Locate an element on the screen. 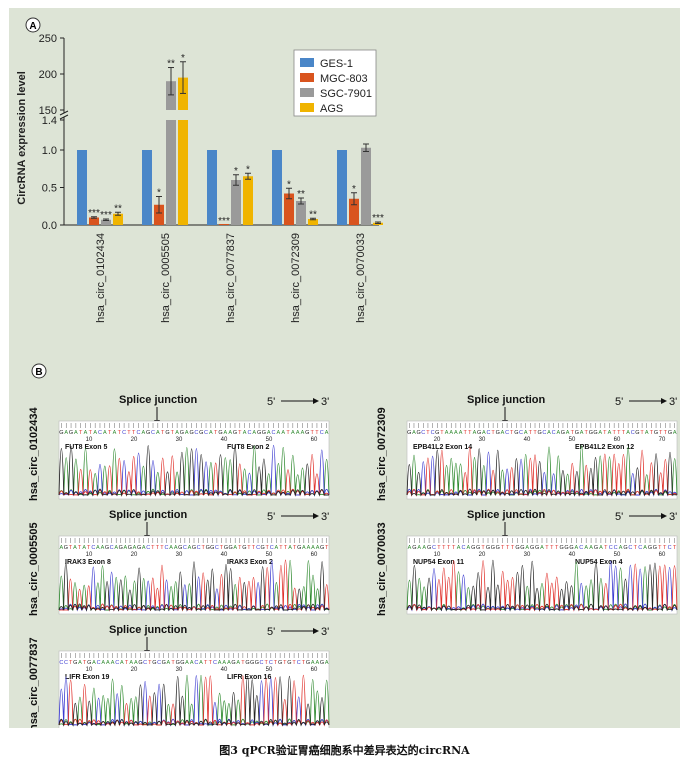  legend-label: SGC-7901 is located at coordinates (346, 94).